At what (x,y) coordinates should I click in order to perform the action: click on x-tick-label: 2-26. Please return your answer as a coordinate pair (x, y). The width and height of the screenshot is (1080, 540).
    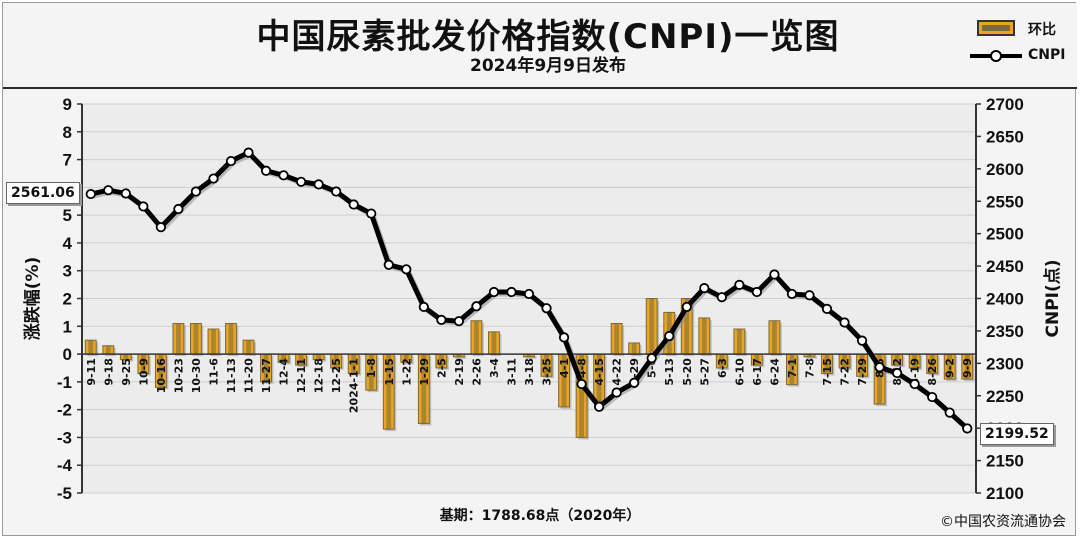
    Looking at the image, I should click on (476, 372).